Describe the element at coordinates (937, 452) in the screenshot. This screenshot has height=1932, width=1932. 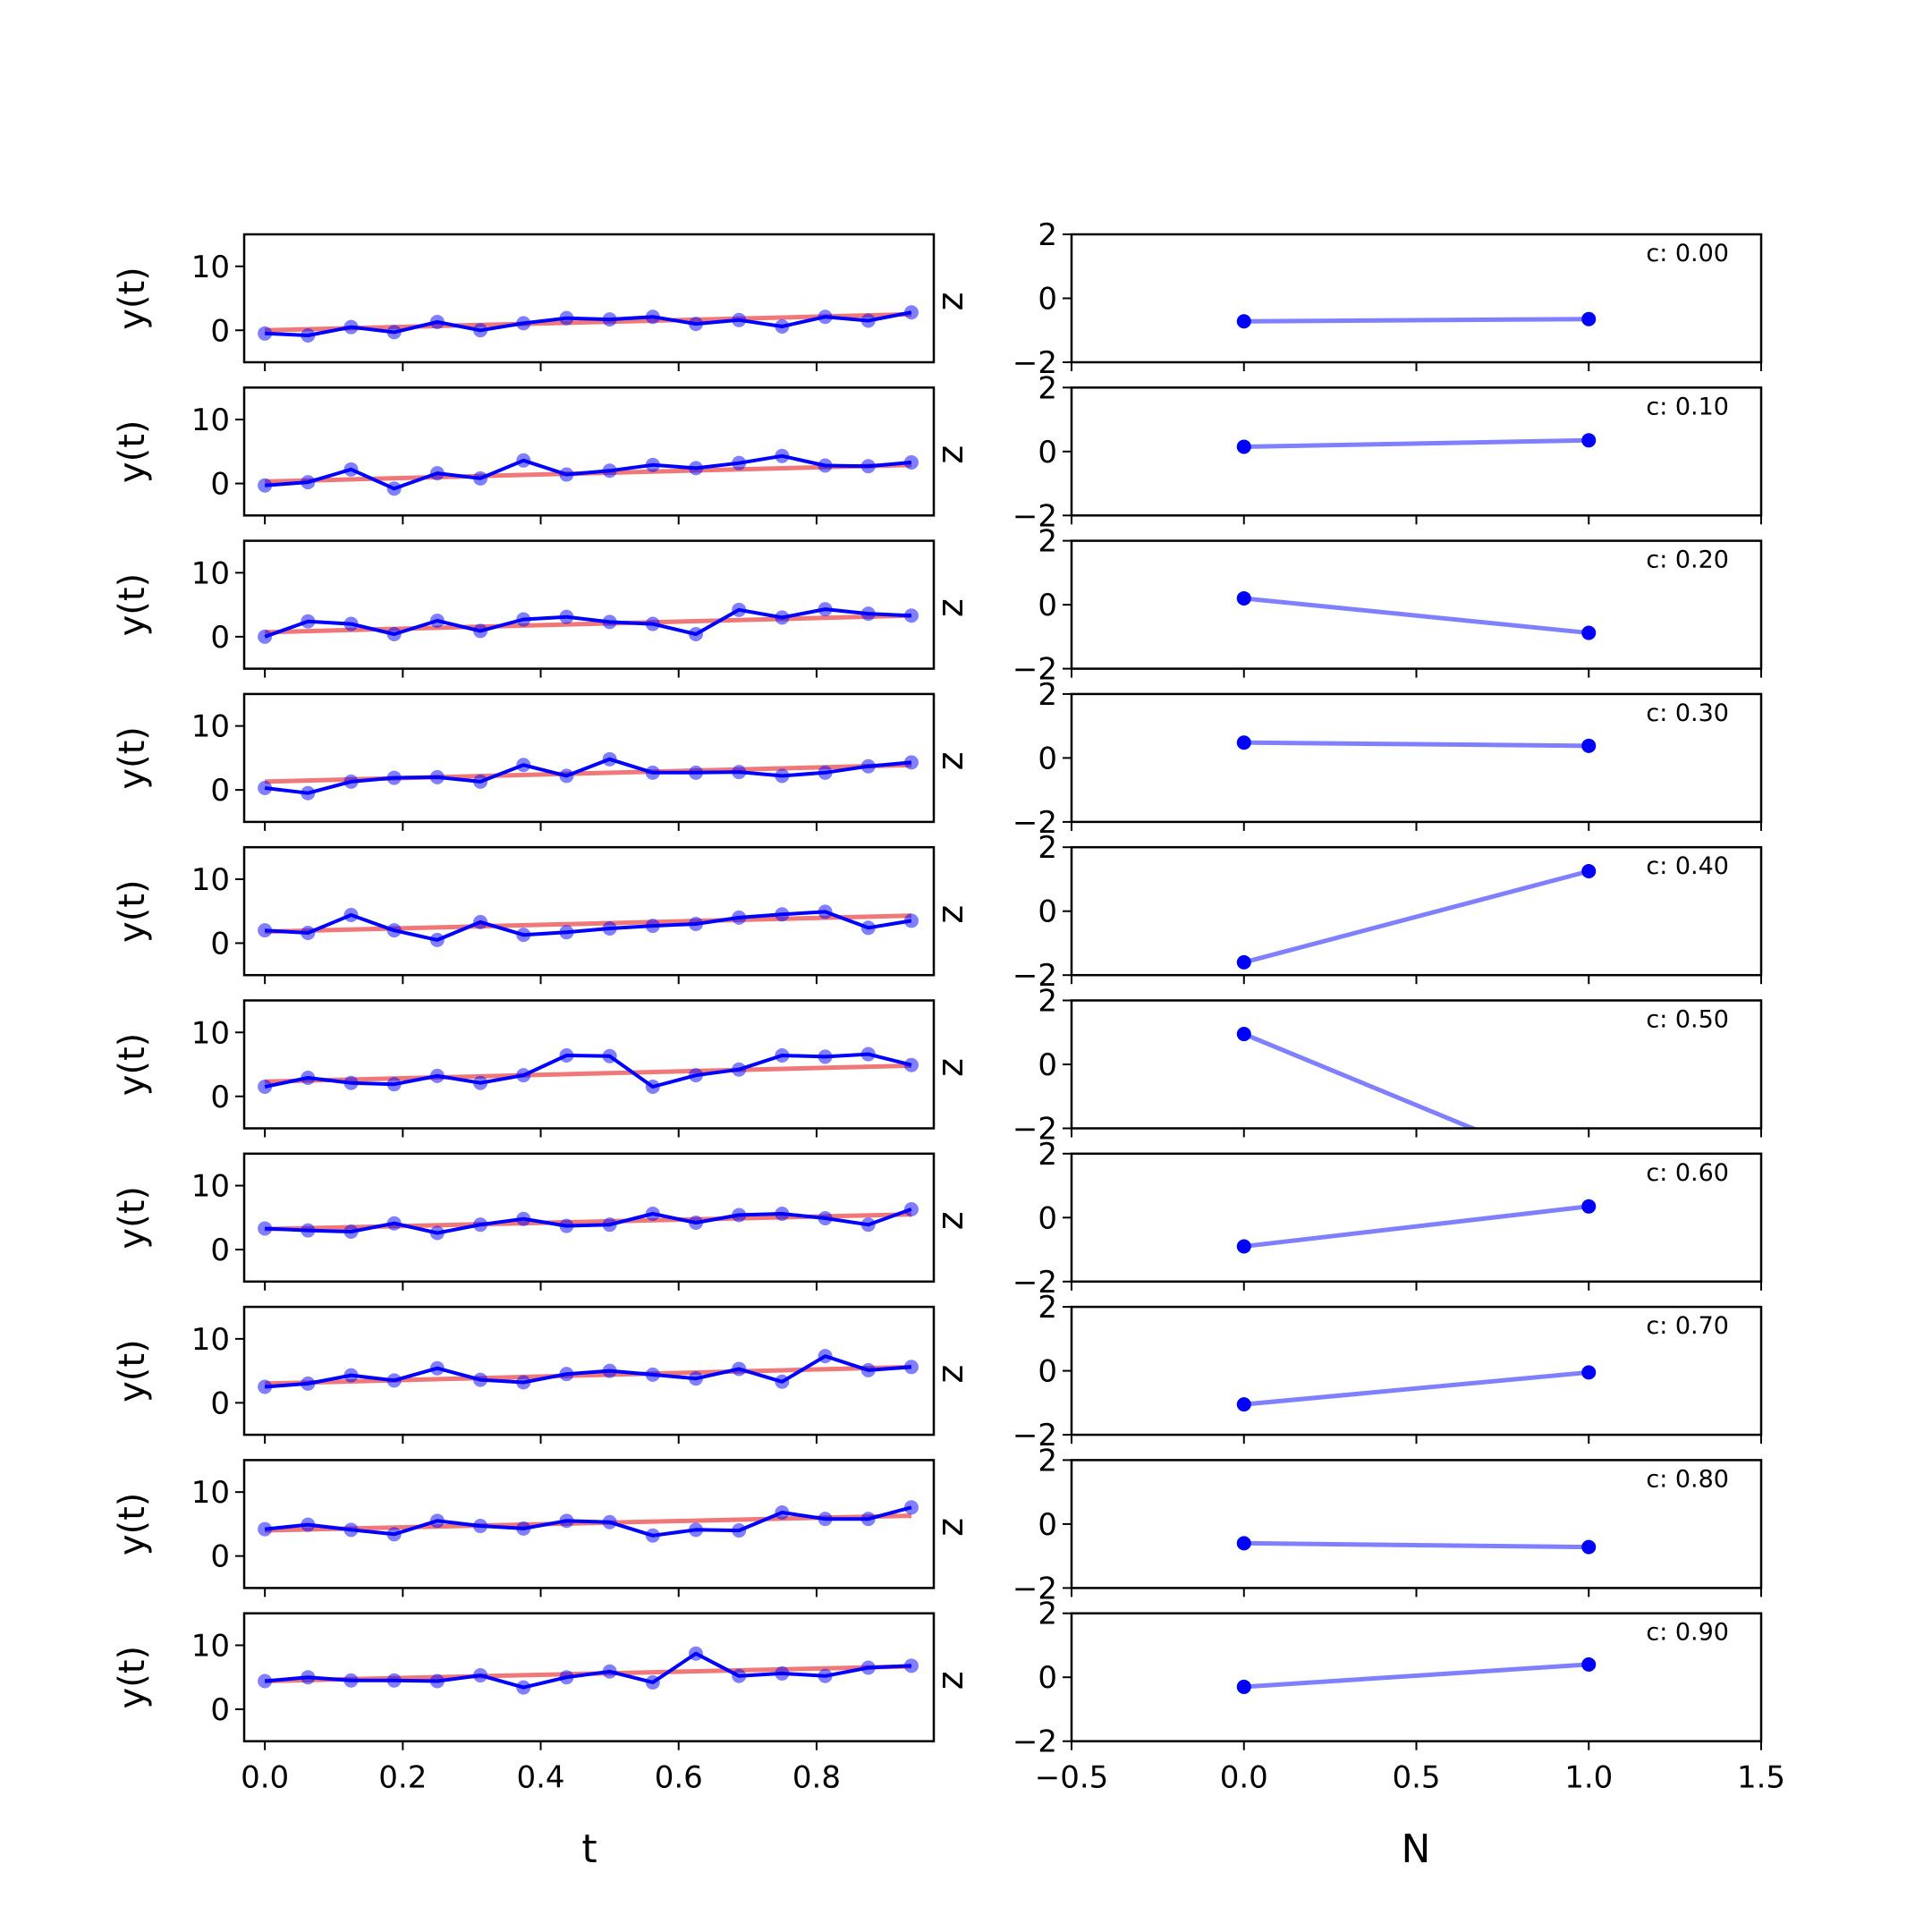
I see `panel-row: 0 10 y(t) −2 0 2 z c: 0.10` at that location.